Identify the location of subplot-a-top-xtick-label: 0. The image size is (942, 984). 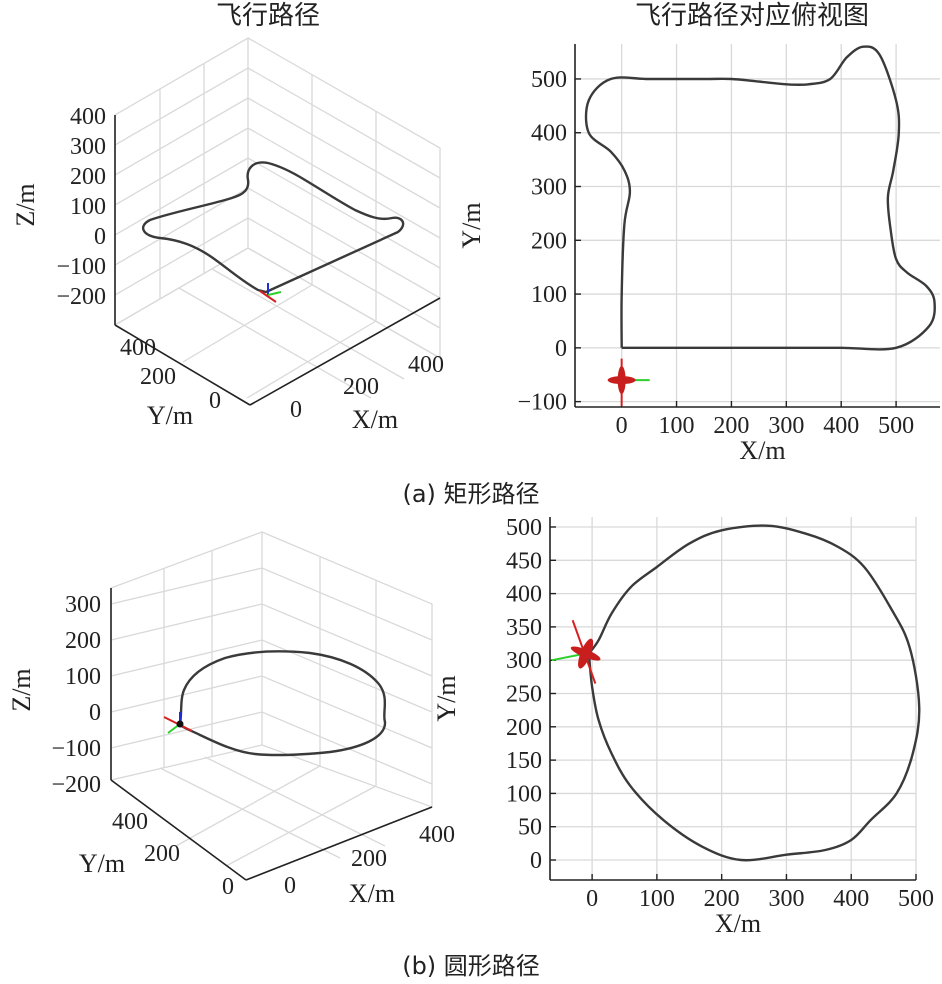
(622, 426).